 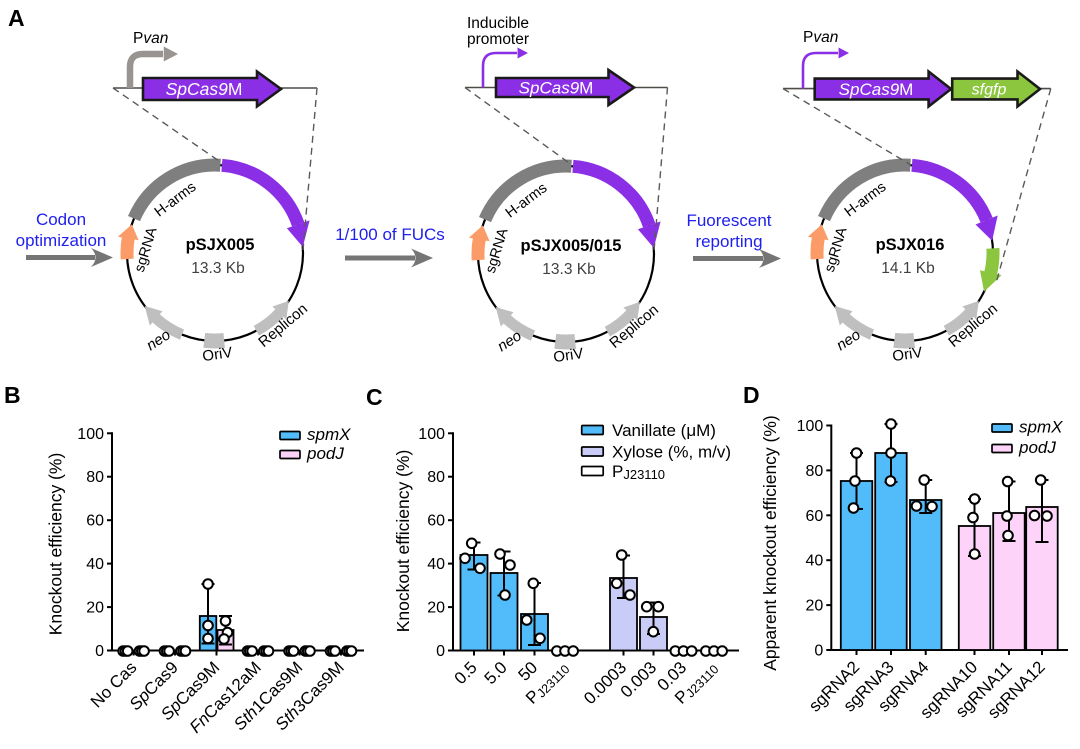 What do you see at coordinates (390, 234) in the screenshot?
I see `svg-text: 1/100 of FUCs` at bounding box center [390, 234].